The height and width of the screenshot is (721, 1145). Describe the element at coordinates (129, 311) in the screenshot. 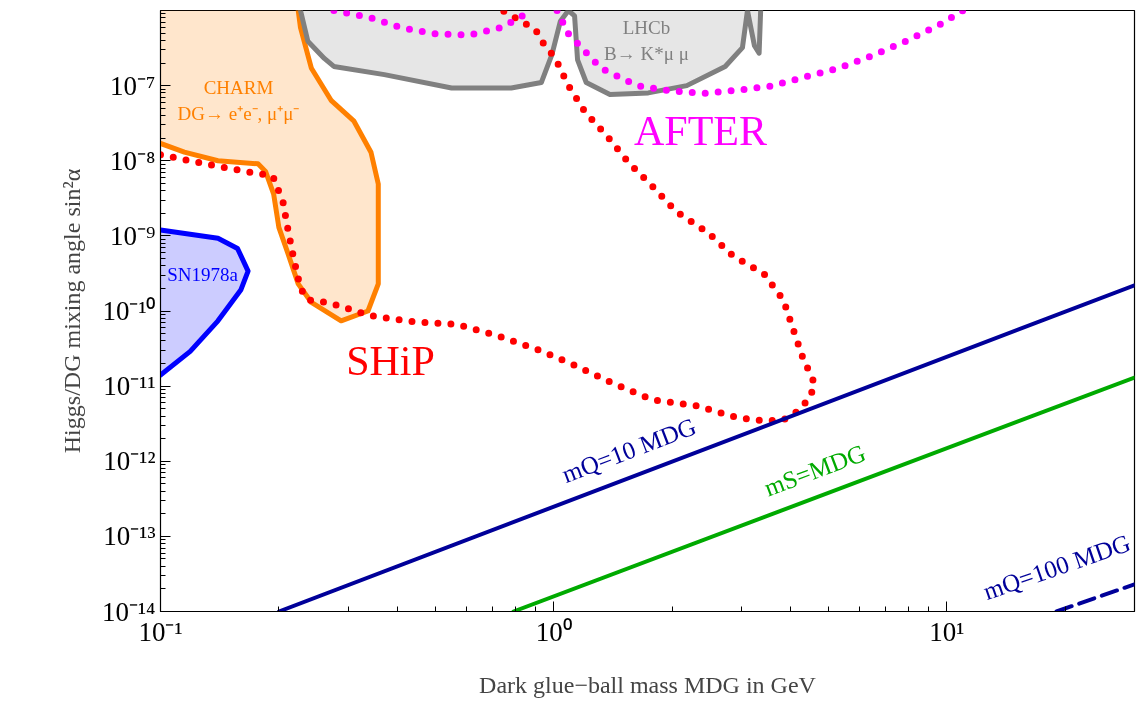

I see `y-tick-label: 10⁻¹⁰` at that location.